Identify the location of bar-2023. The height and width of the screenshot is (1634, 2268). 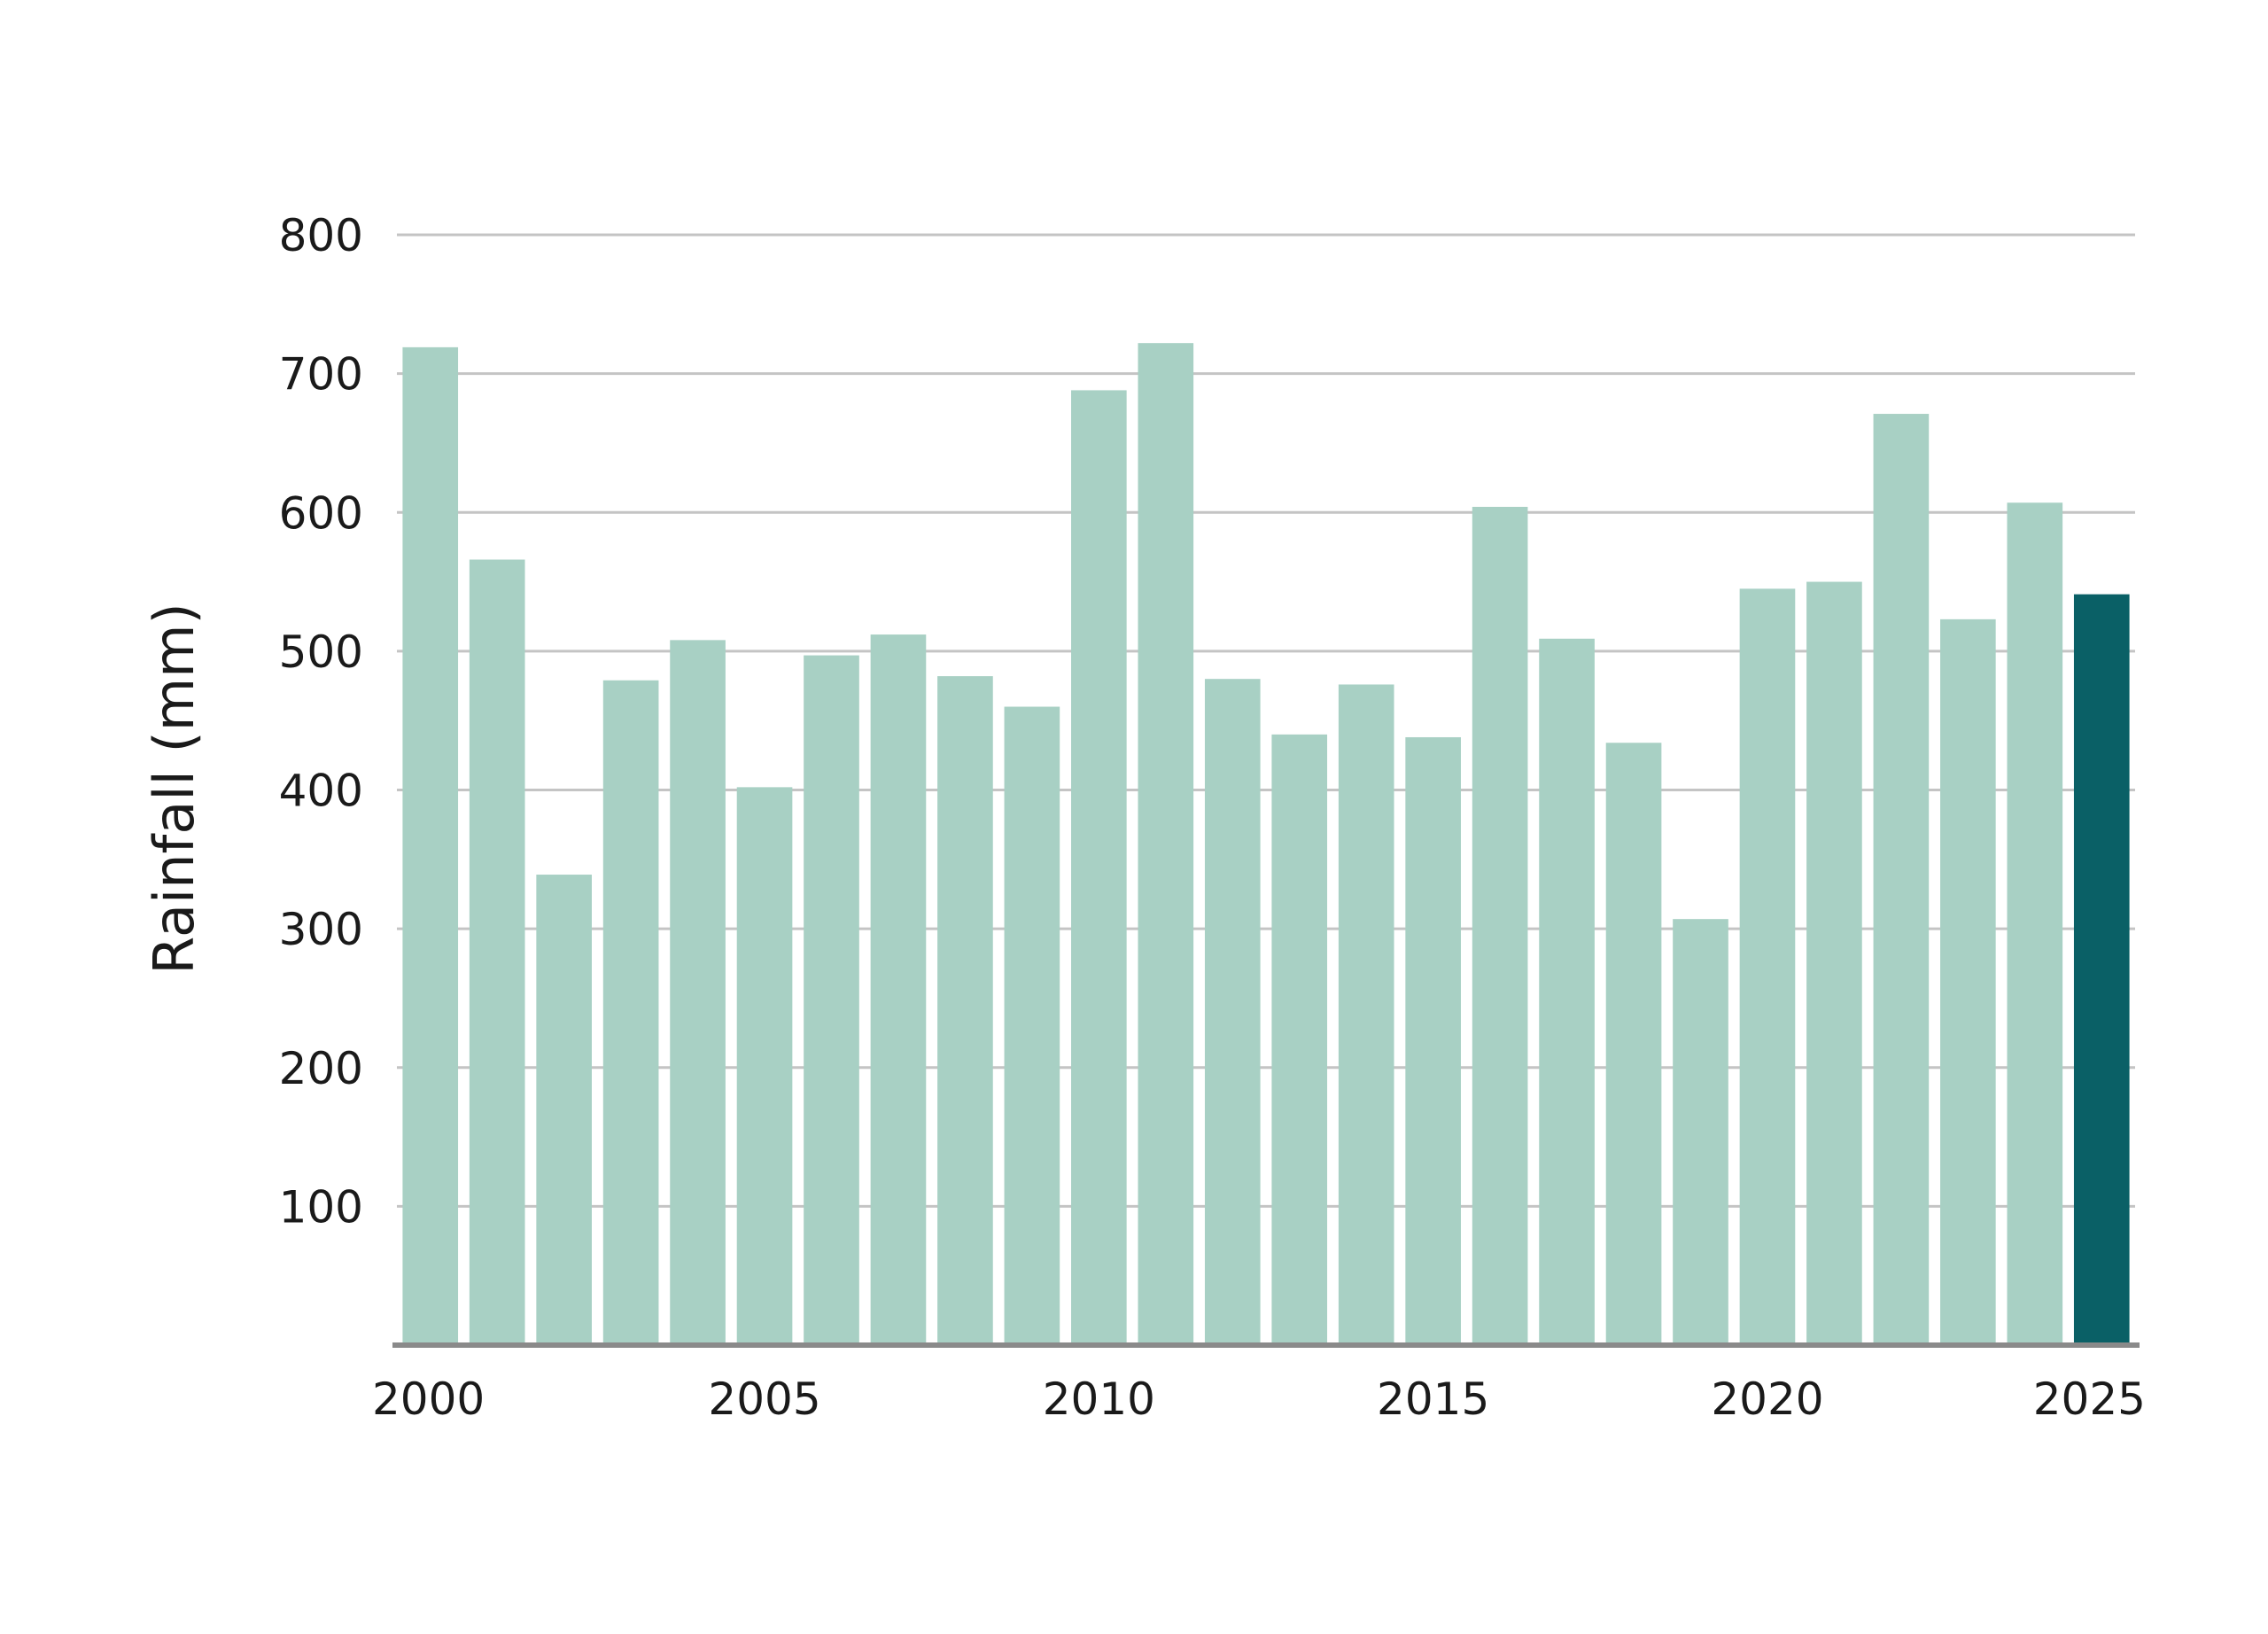
(1968, 982).